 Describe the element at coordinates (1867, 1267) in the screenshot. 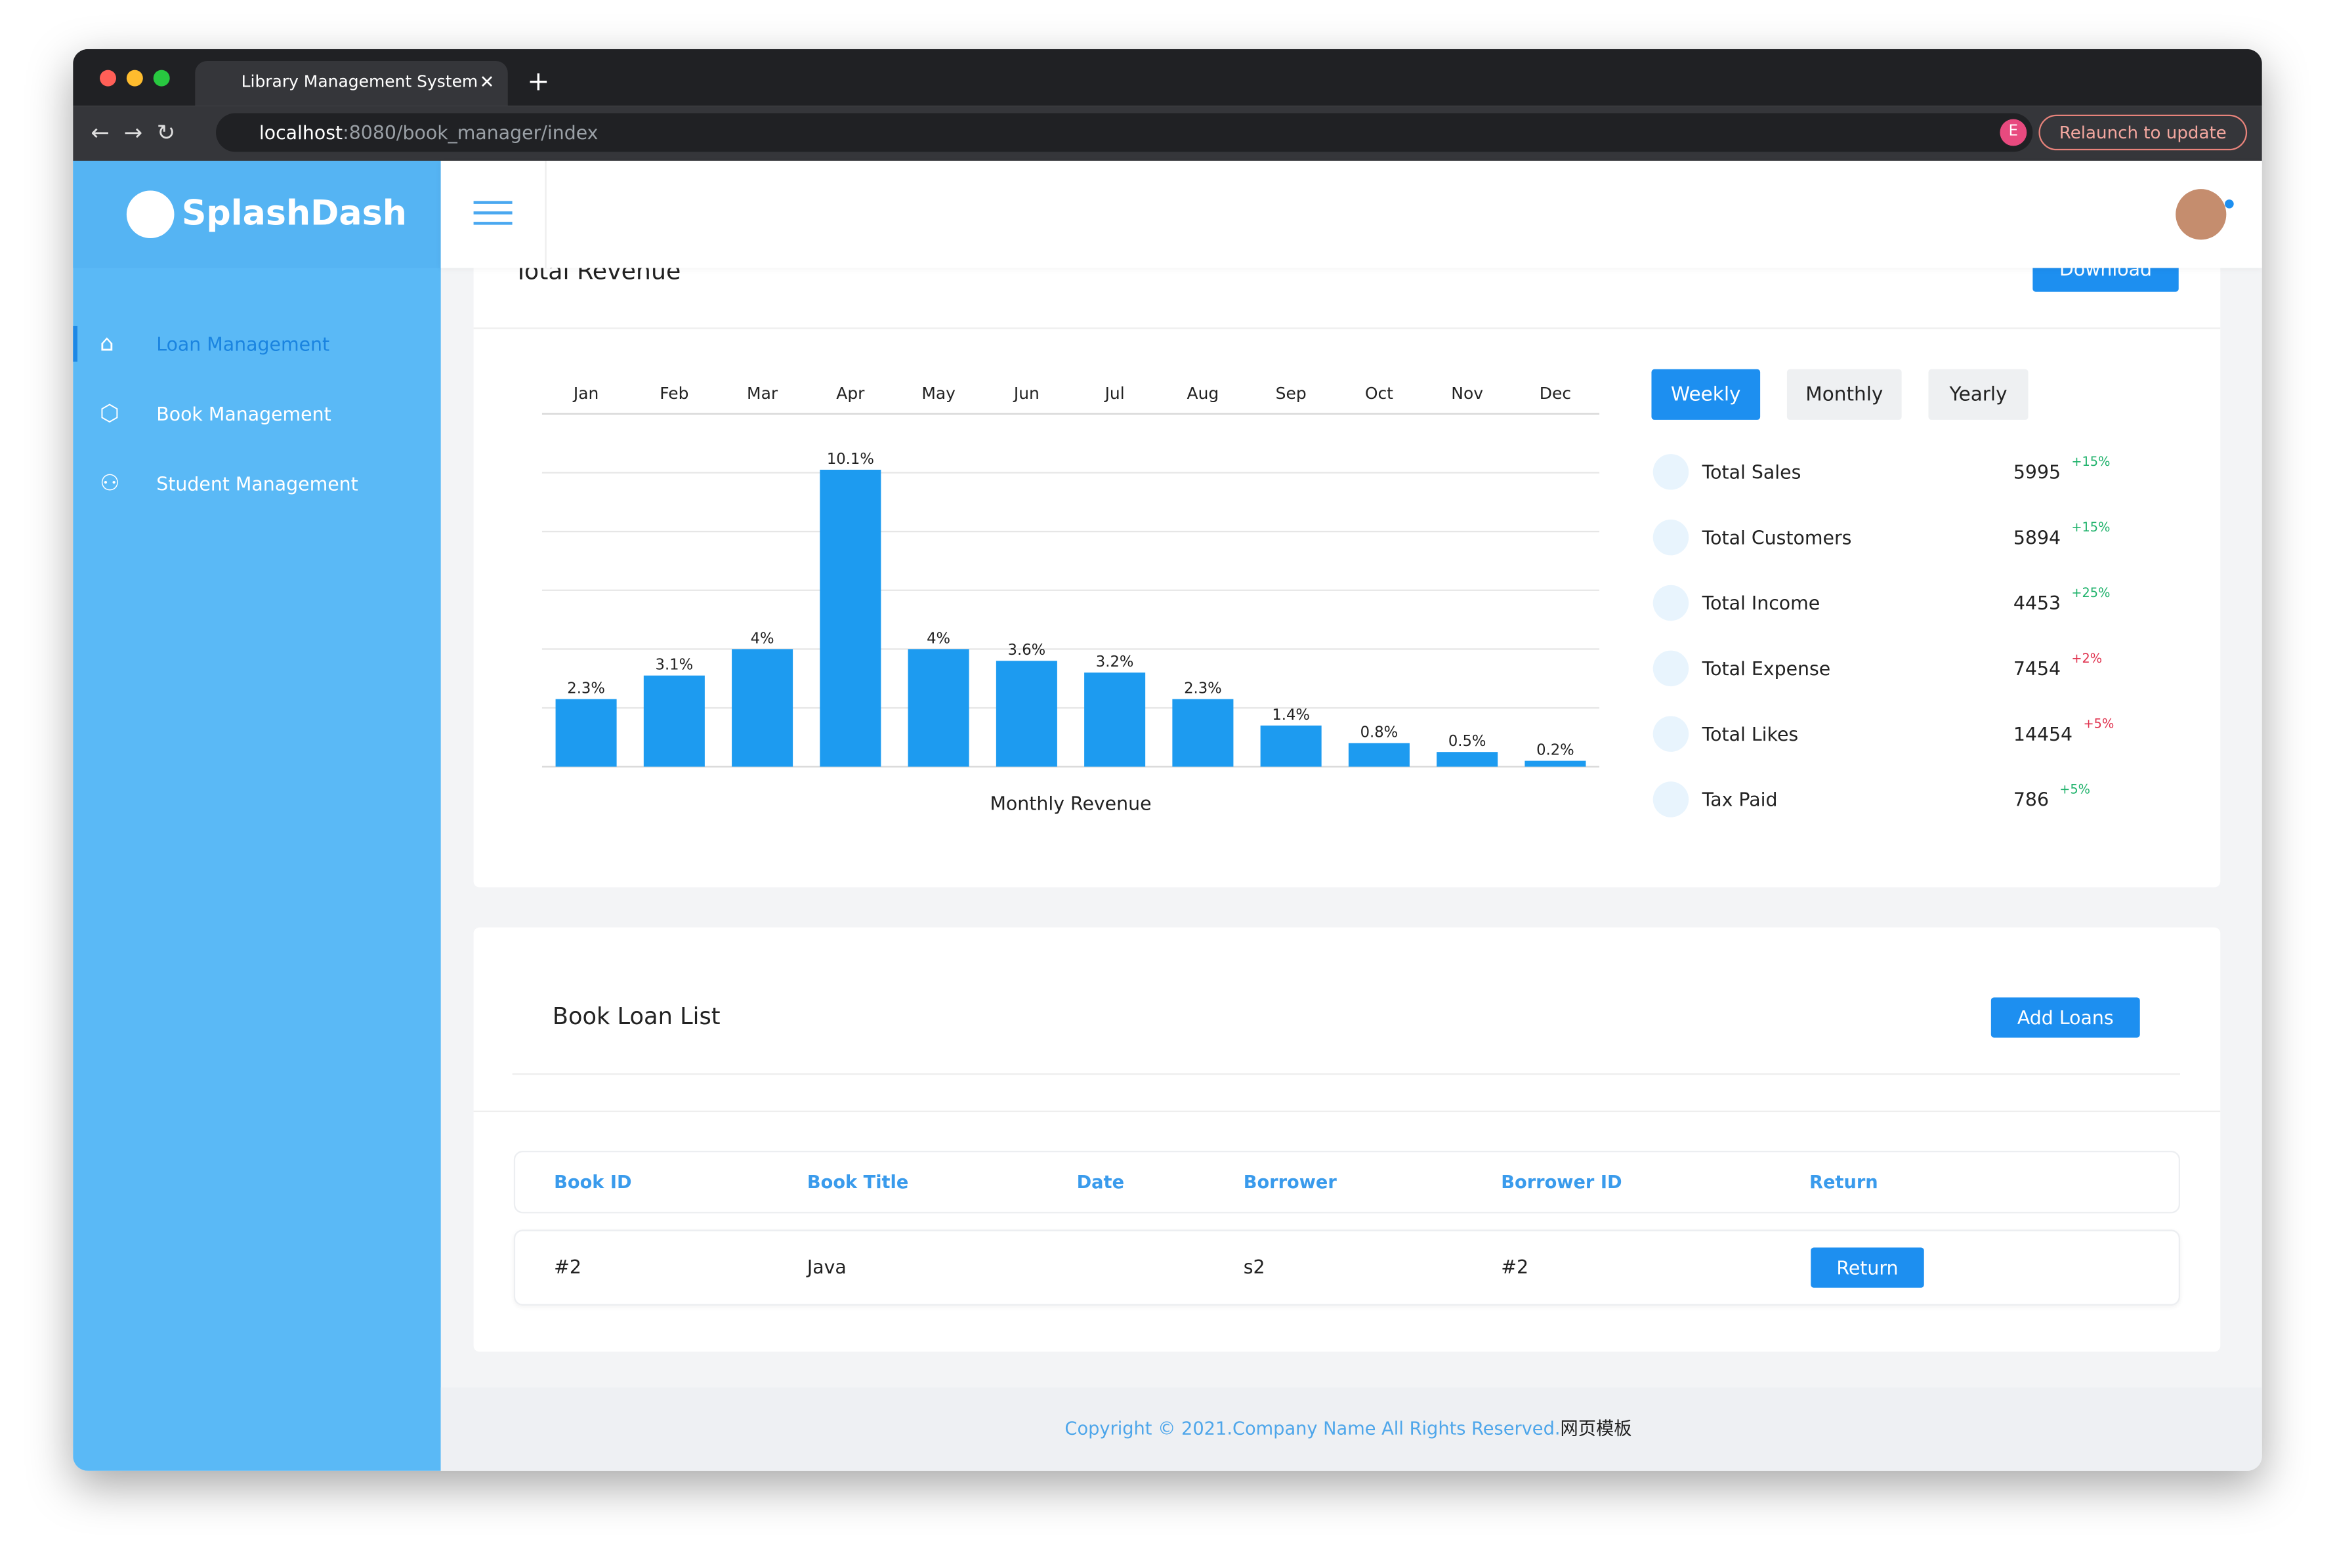

I see `return-button: Return` at that location.